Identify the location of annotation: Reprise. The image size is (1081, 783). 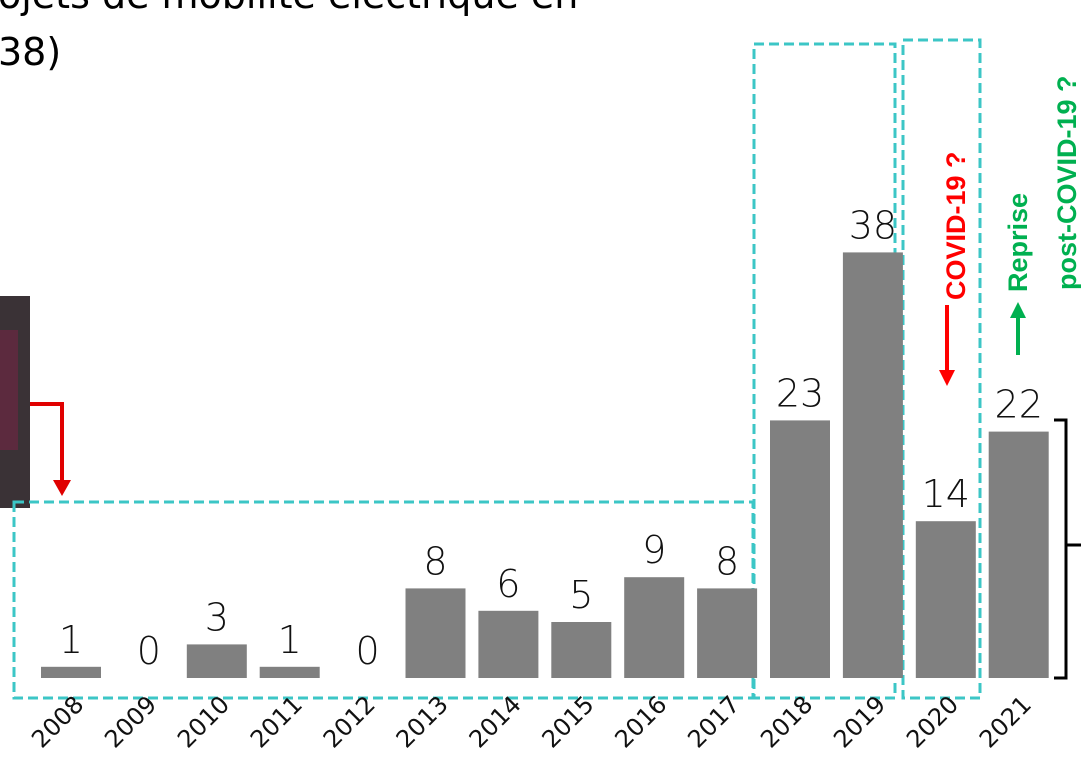
(1018, 242).